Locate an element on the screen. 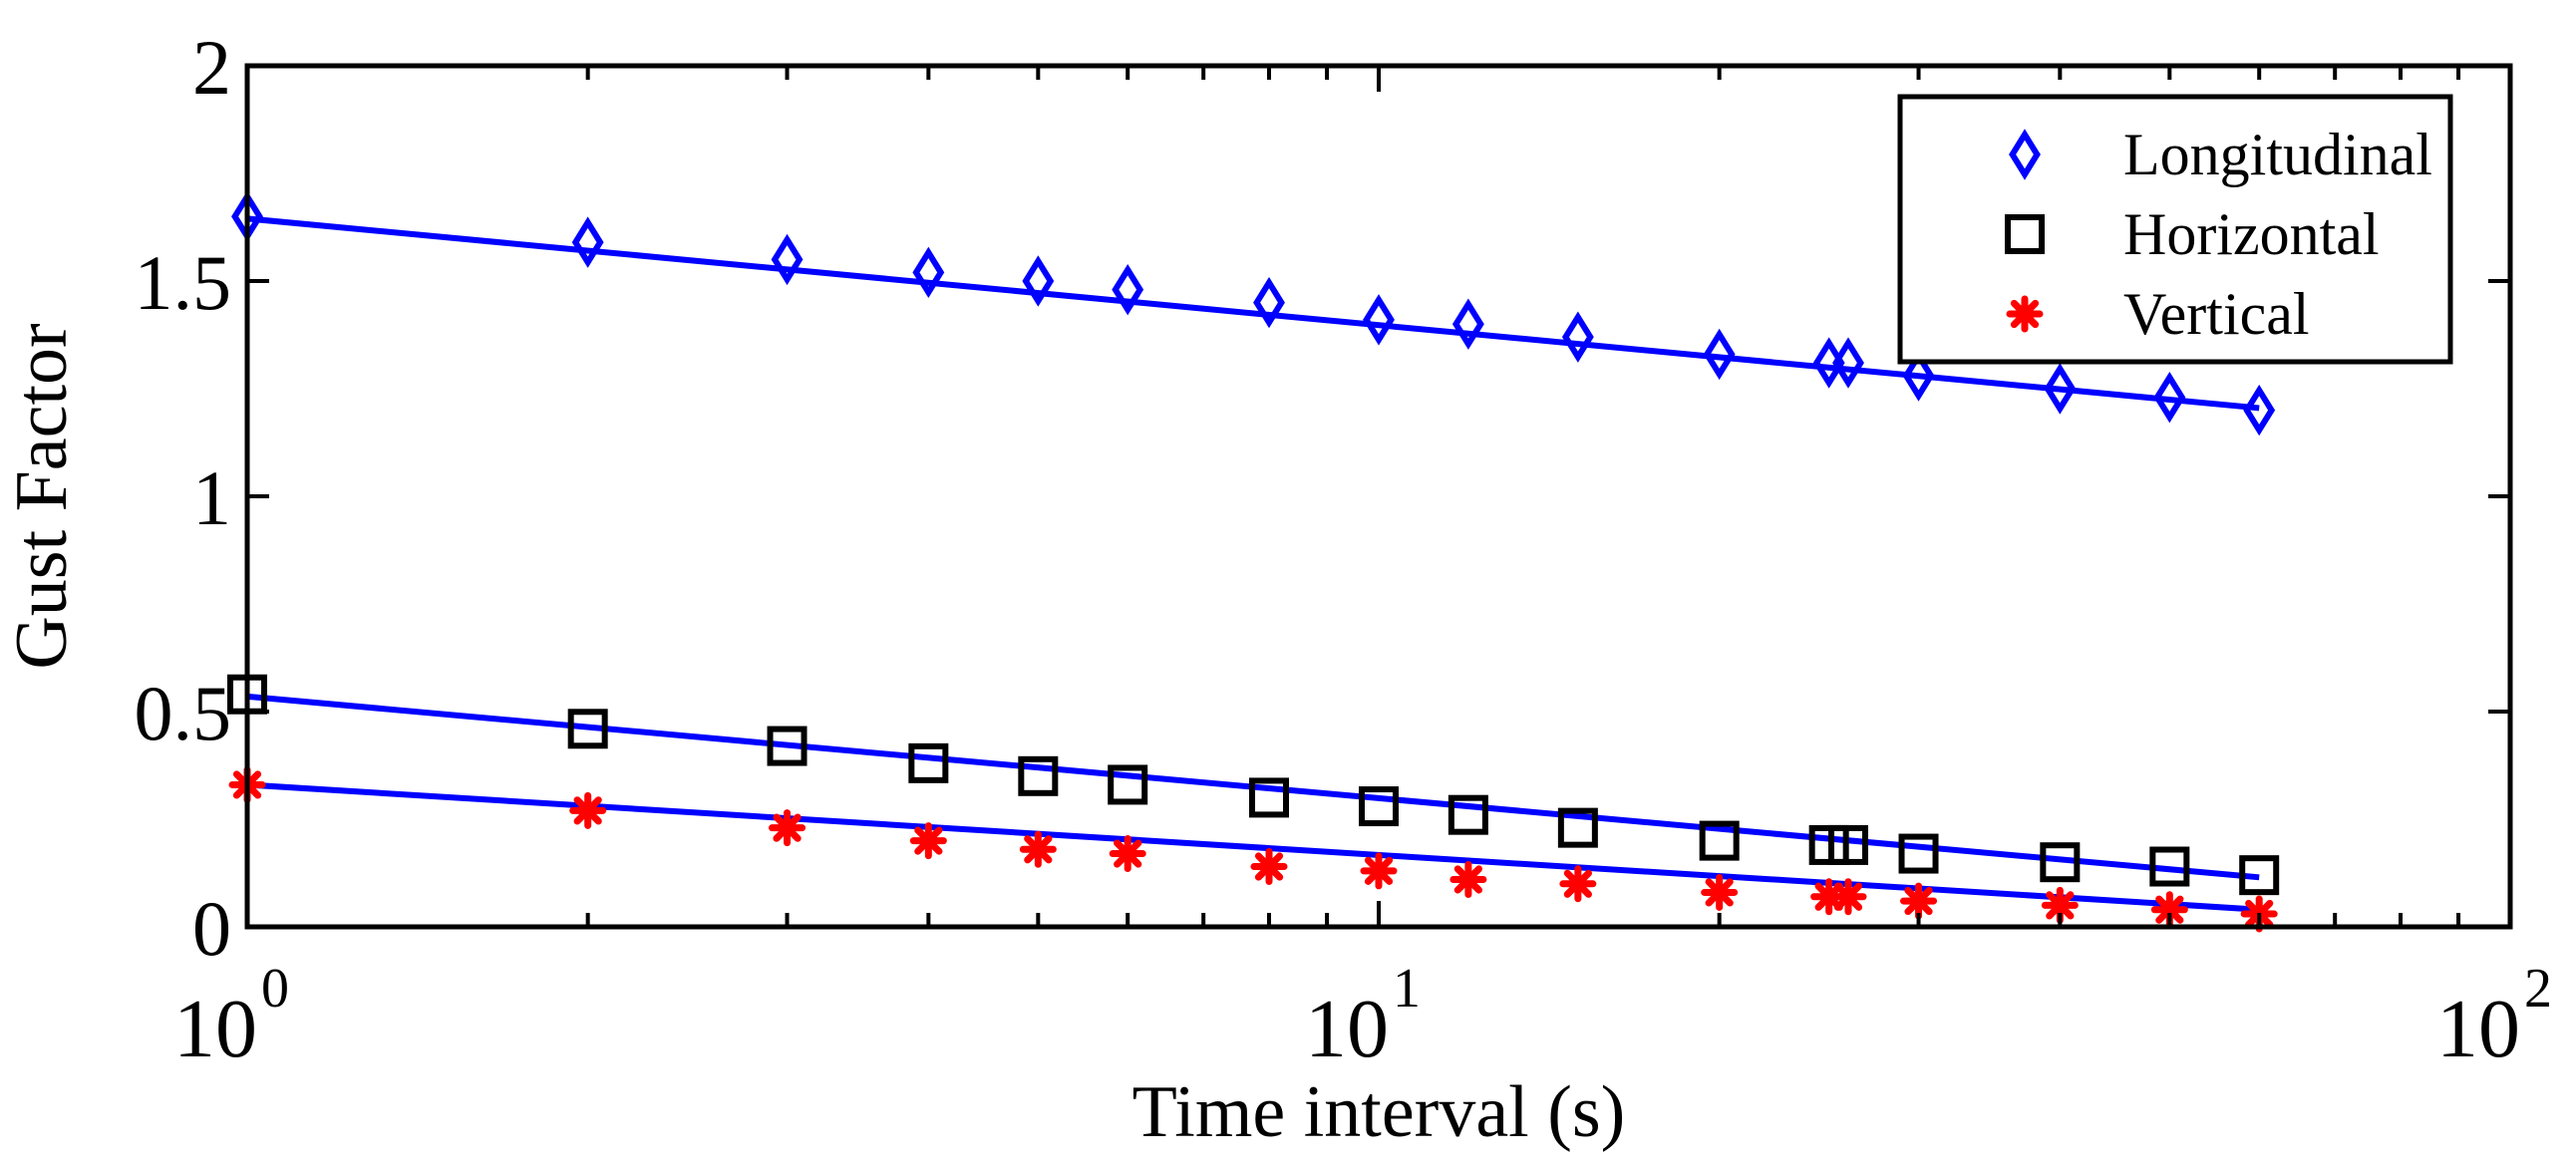 Image resolution: width=2576 pixels, height=1172 pixels. legend: Longitudinal Horizontal Vertical is located at coordinates (2175, 229).